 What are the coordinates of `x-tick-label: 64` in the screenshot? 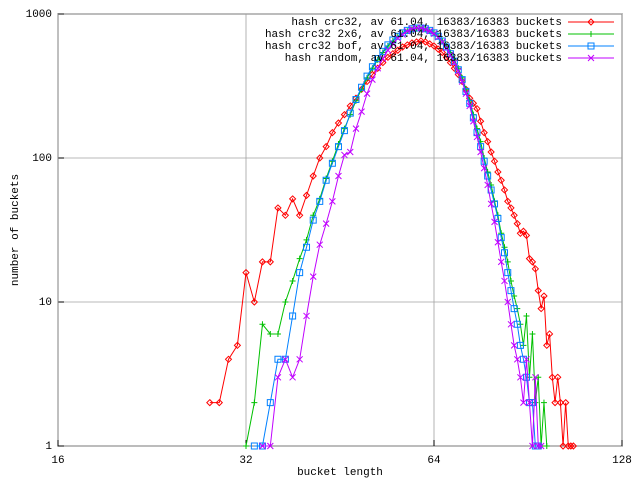 It's located at (434, 461).